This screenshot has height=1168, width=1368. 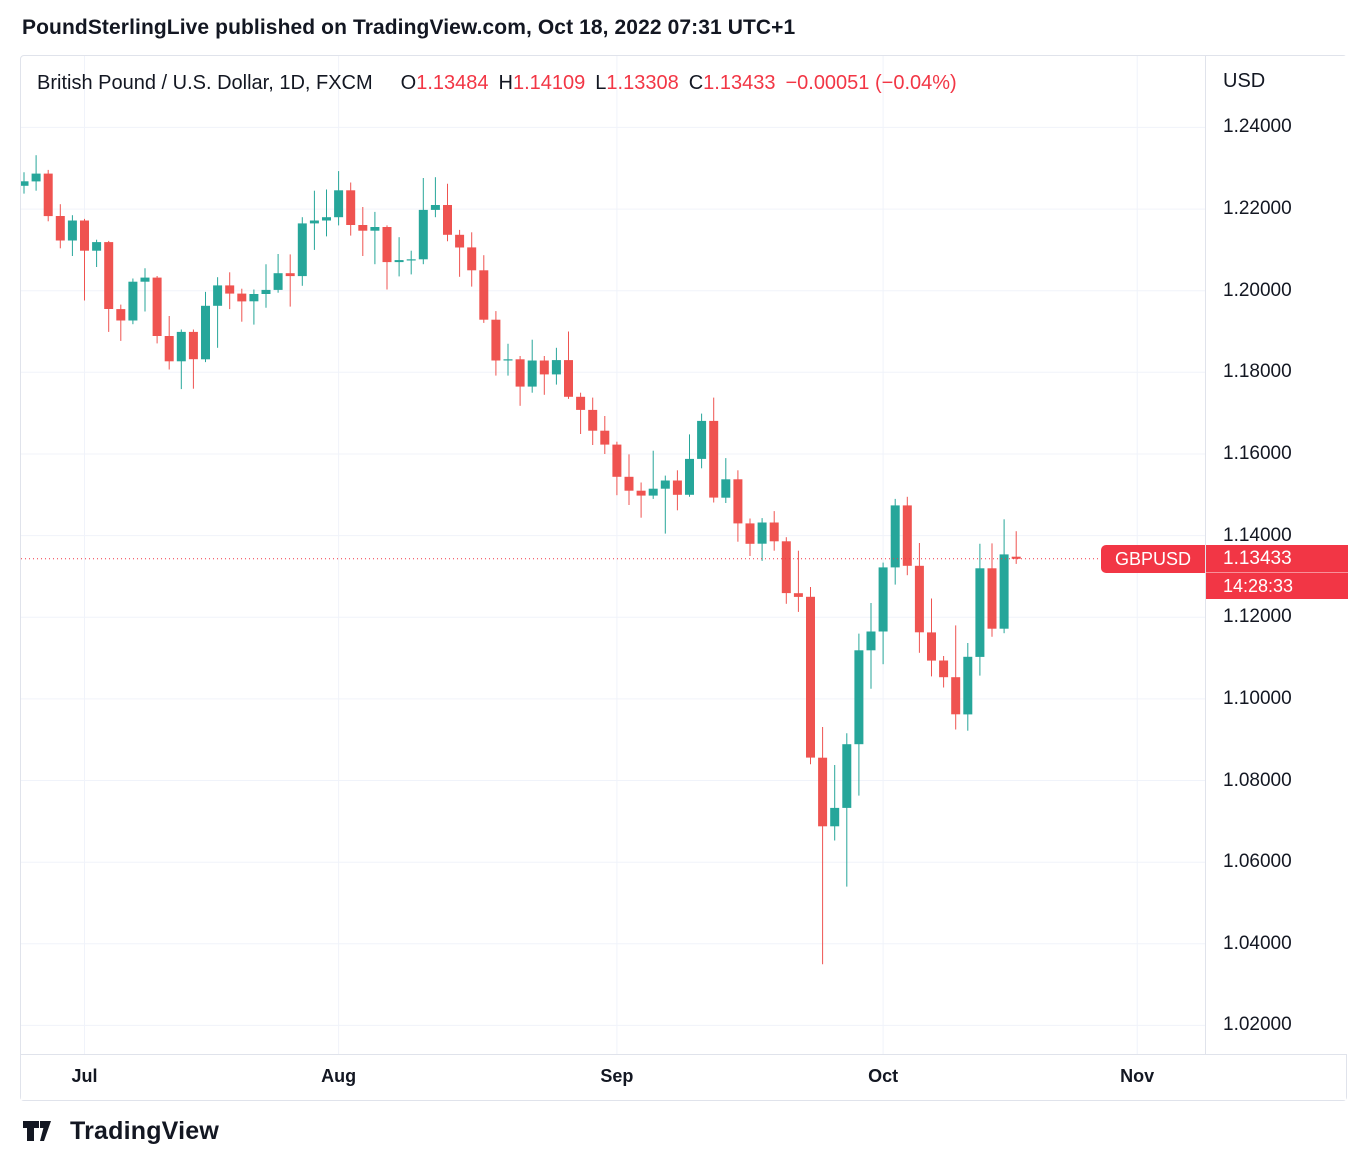 I want to click on price-axis-label: 1.14000, so click(x=1257, y=535).